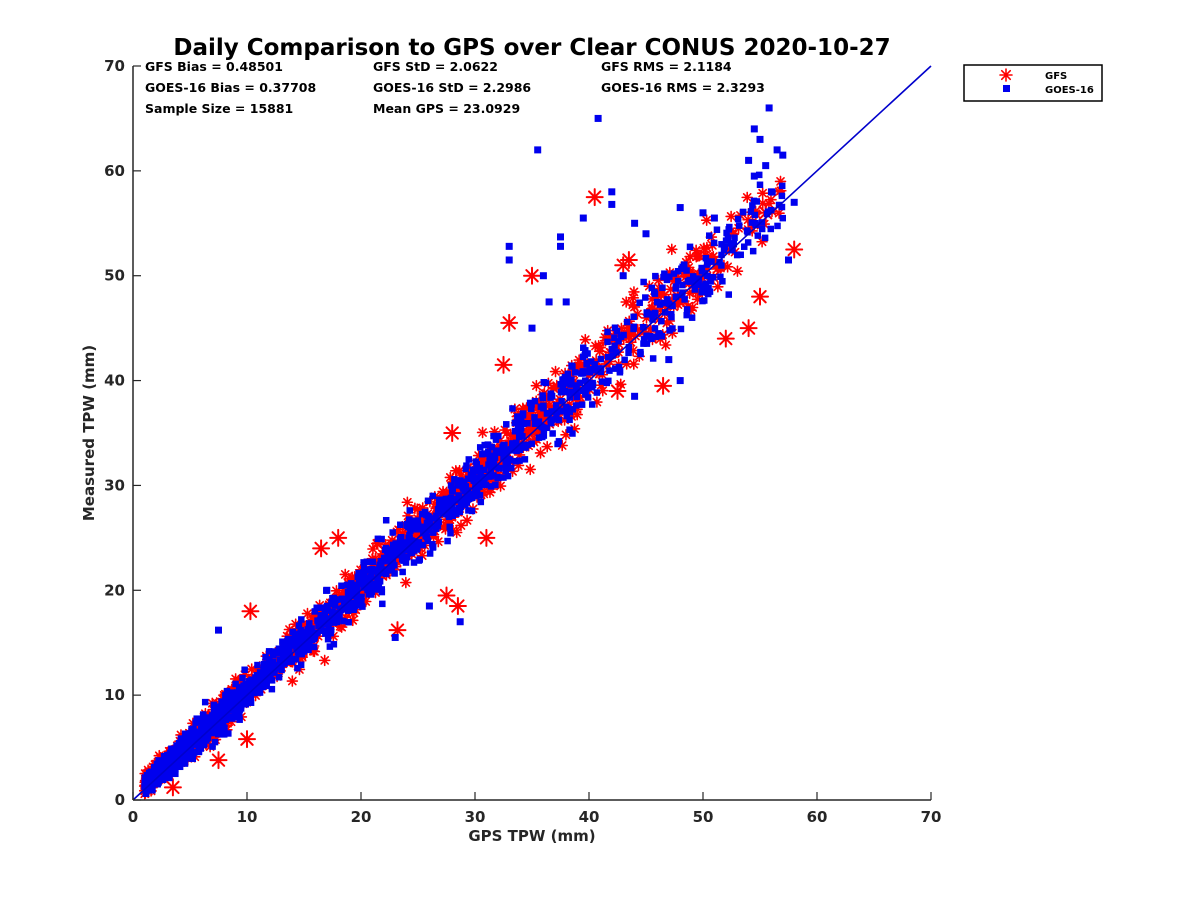 The image size is (1200, 904). What do you see at coordinates (1033, 83) in the screenshot?
I see `legend: GFS GOES-16` at bounding box center [1033, 83].